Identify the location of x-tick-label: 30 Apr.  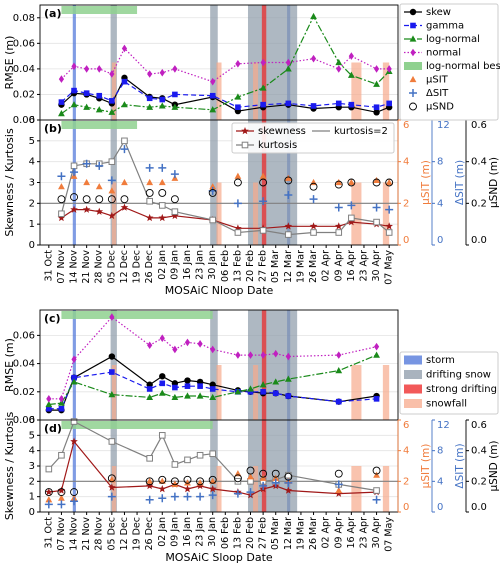
(376, 266).